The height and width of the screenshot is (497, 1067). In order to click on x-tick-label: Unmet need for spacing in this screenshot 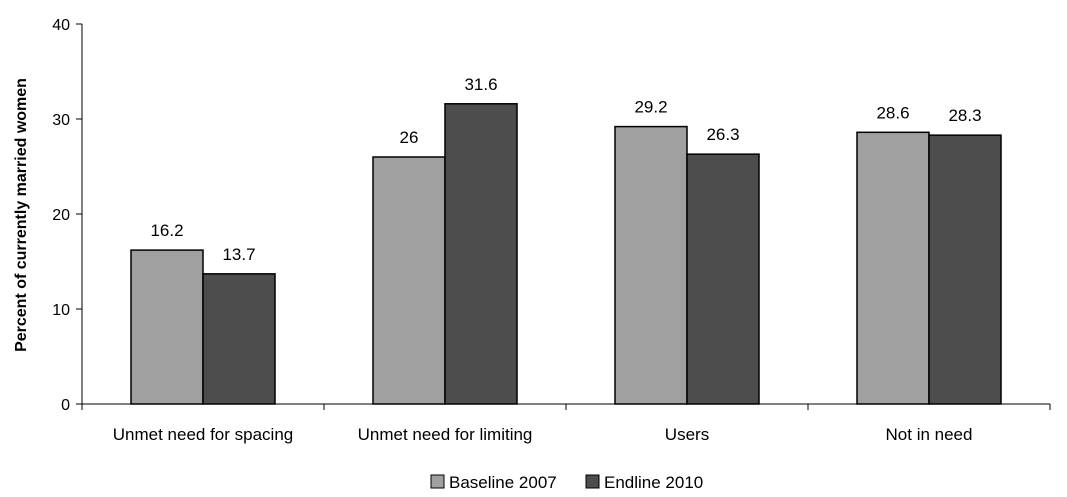, I will do `click(203, 434)`.